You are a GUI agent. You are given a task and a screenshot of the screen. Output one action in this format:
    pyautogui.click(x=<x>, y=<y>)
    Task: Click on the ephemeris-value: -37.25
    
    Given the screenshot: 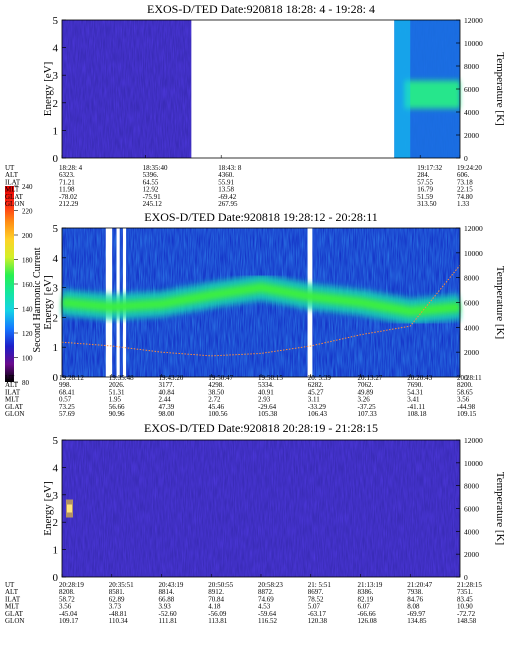 What is the action you would take?
    pyautogui.click(x=367, y=407)
    